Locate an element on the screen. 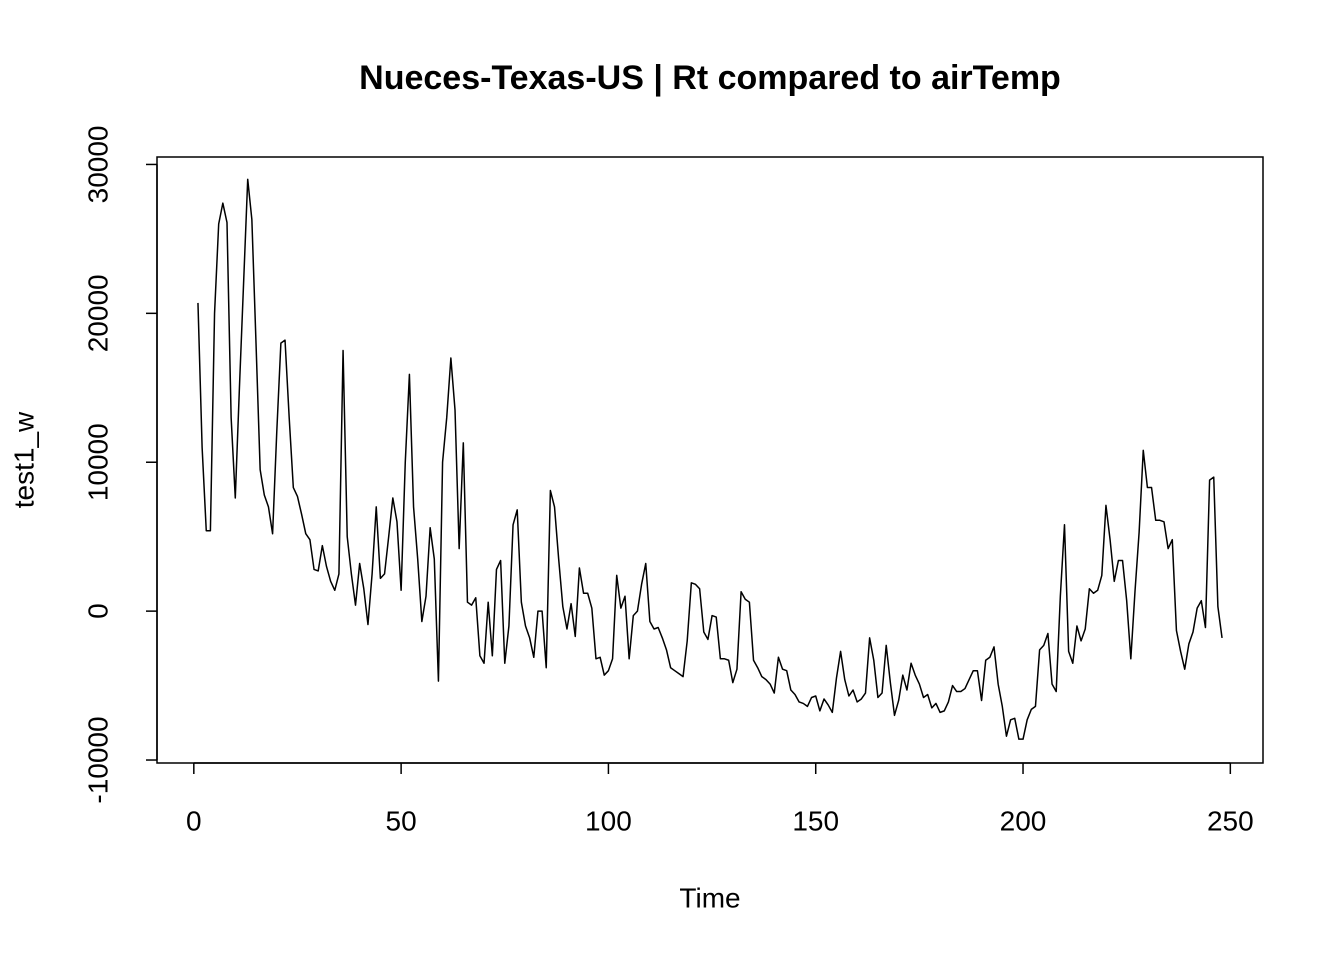 The height and width of the screenshot is (960, 1344). x-tick-label: 50 is located at coordinates (401, 820).